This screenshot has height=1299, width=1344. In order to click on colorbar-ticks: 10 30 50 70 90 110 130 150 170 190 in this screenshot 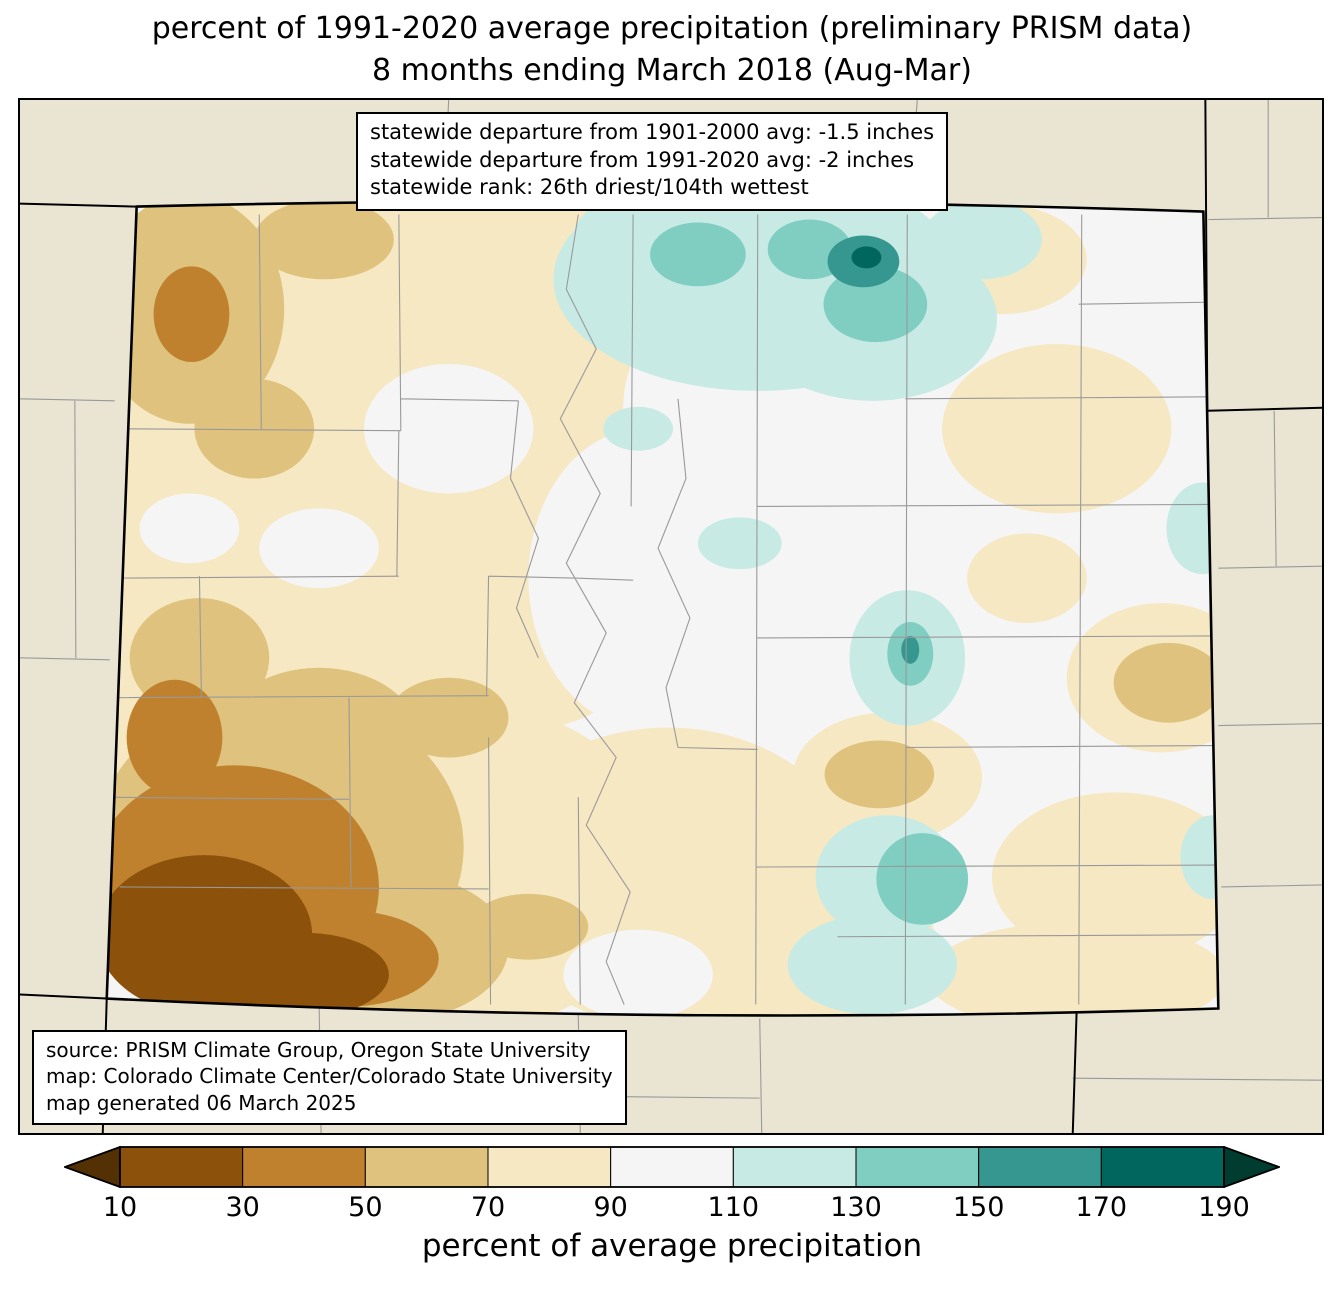, I will do `click(672, 1207)`.